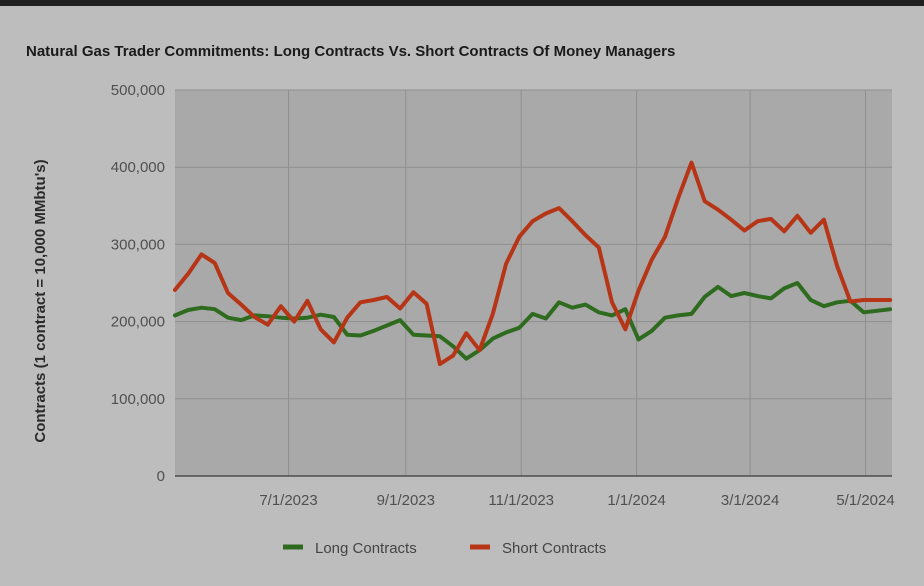  I want to click on x-tick-label: 1/1/2024, so click(636, 500).